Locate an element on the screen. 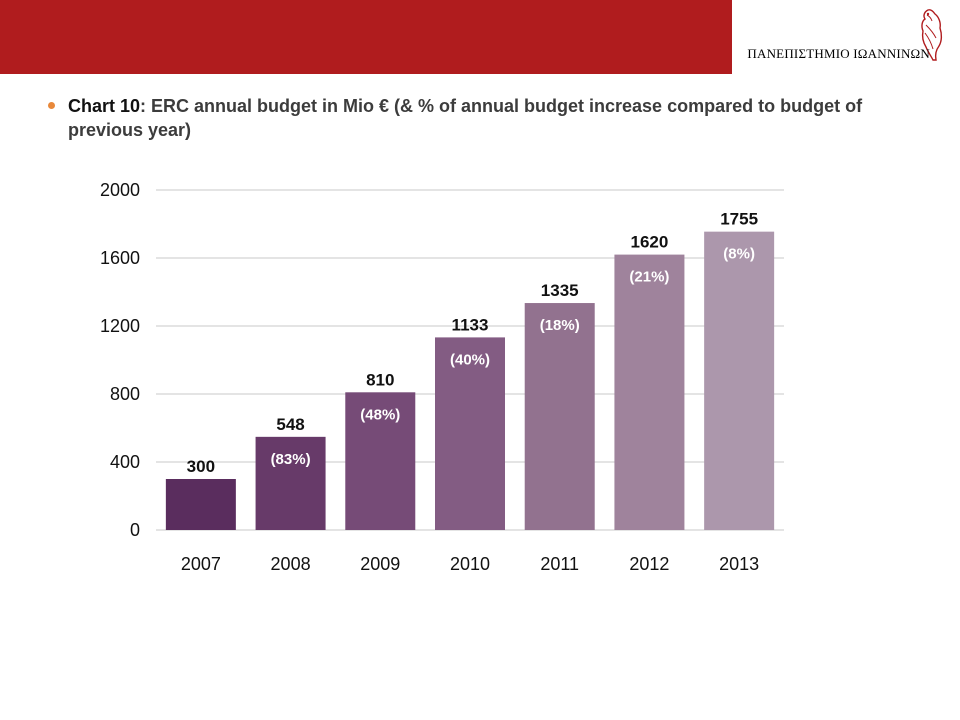 This screenshot has width=960, height=720. bar-value-label: 1620 is located at coordinates (650, 242).